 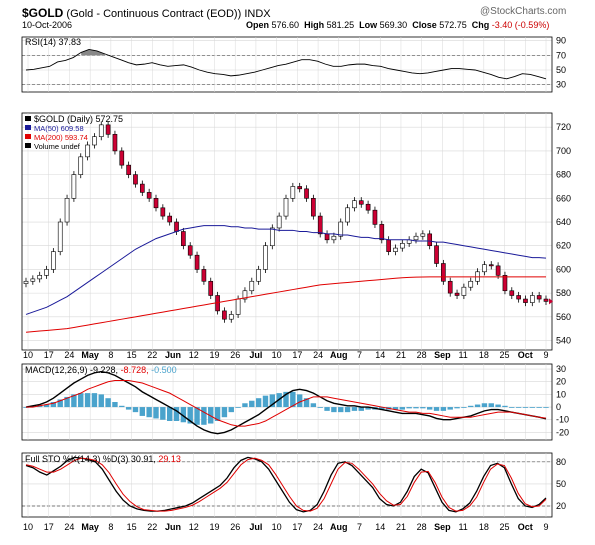 I want to click on x-tick-label-bottom: Sep, so click(x=442, y=527).